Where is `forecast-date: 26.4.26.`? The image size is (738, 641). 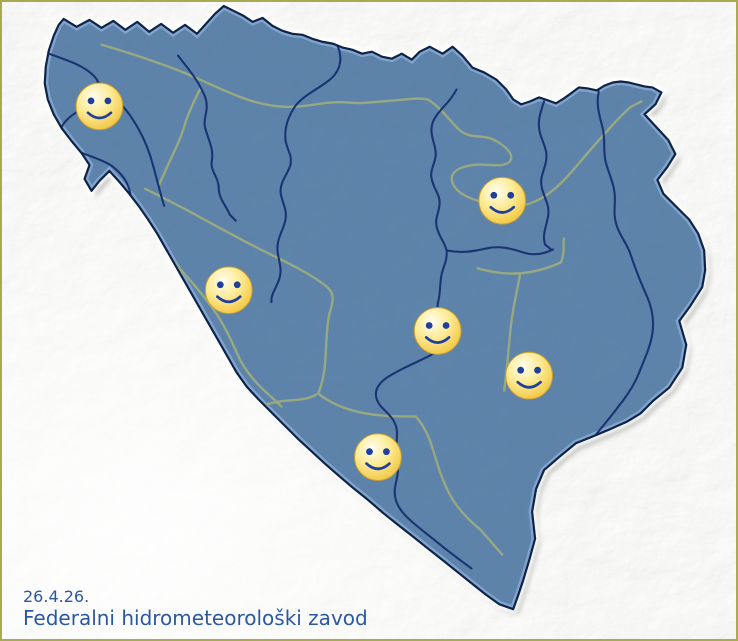 forecast-date: 26.4.26. is located at coordinates (56, 596).